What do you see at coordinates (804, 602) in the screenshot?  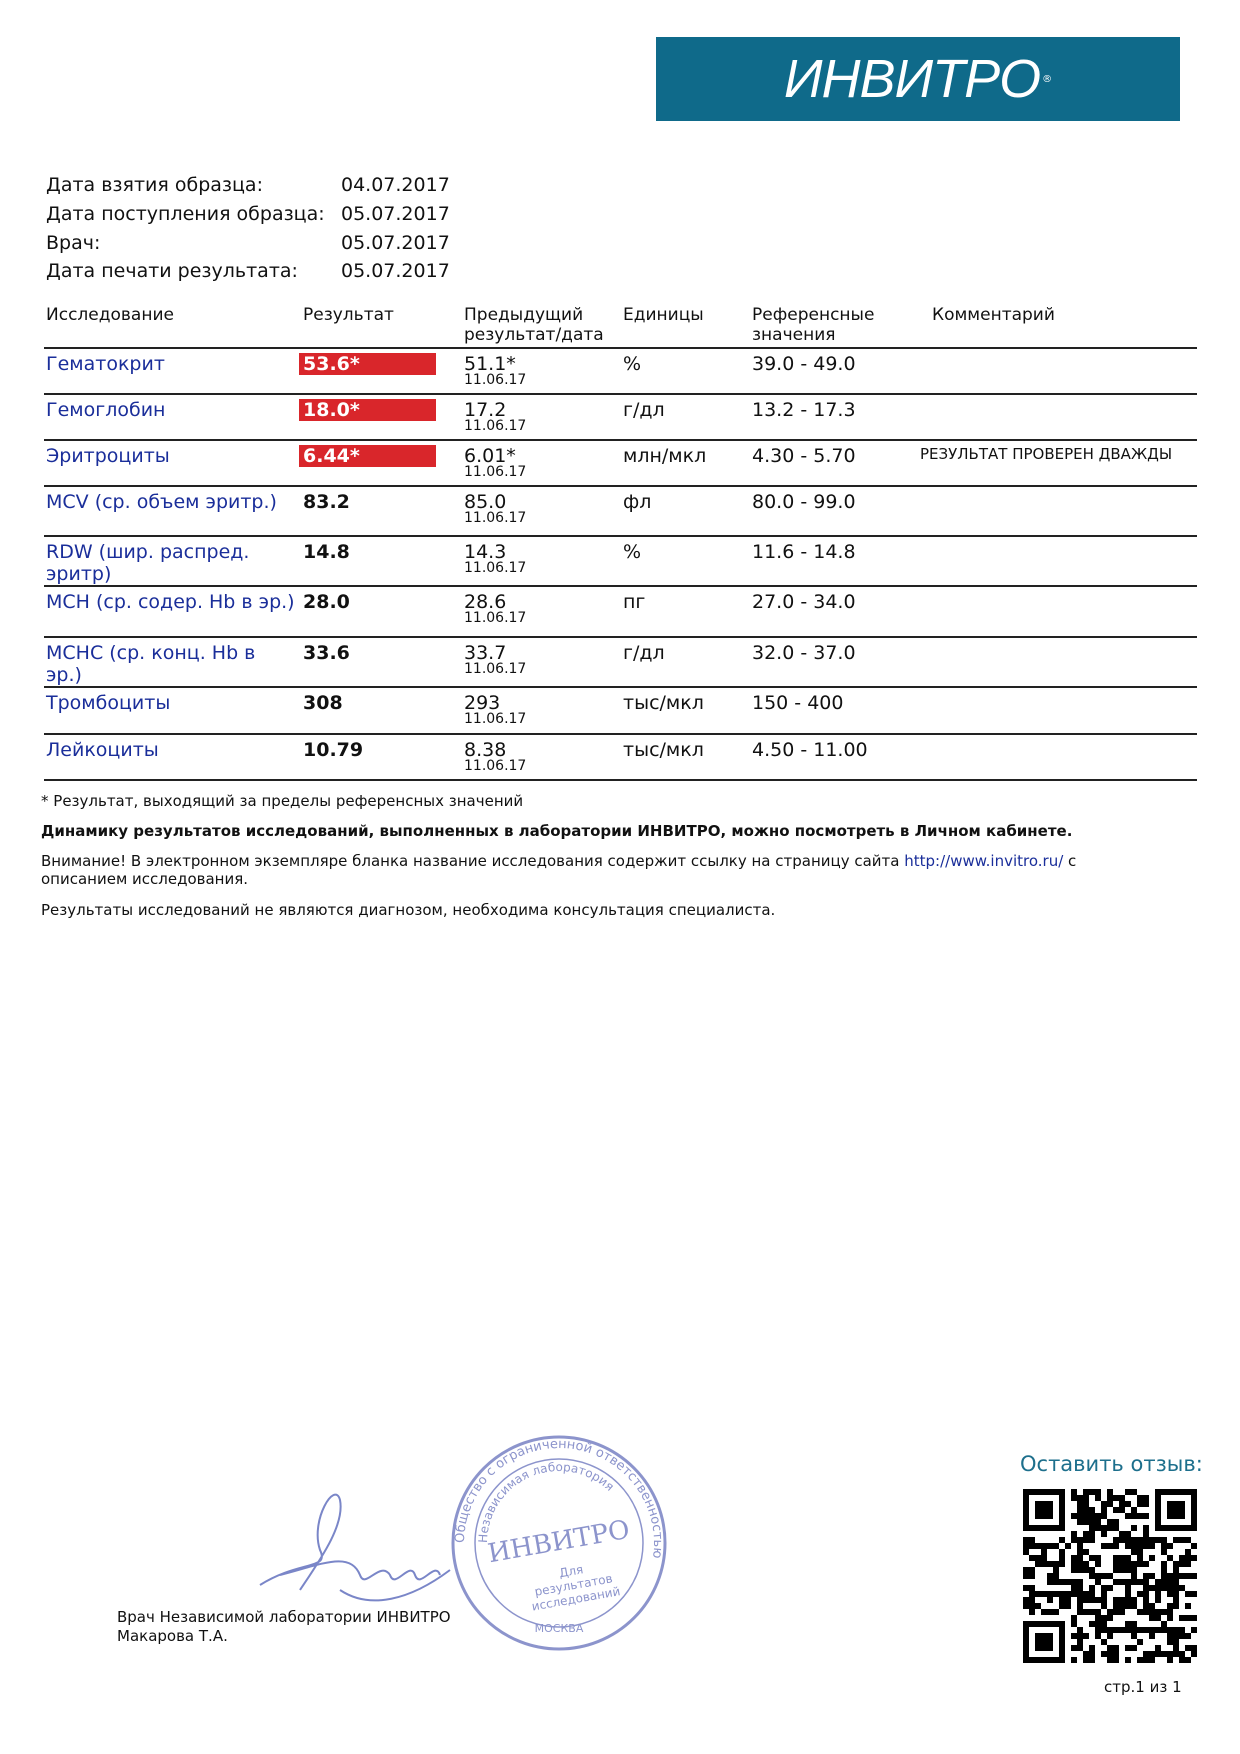 I see `reference-range: 27.0 - 34.0` at bounding box center [804, 602].